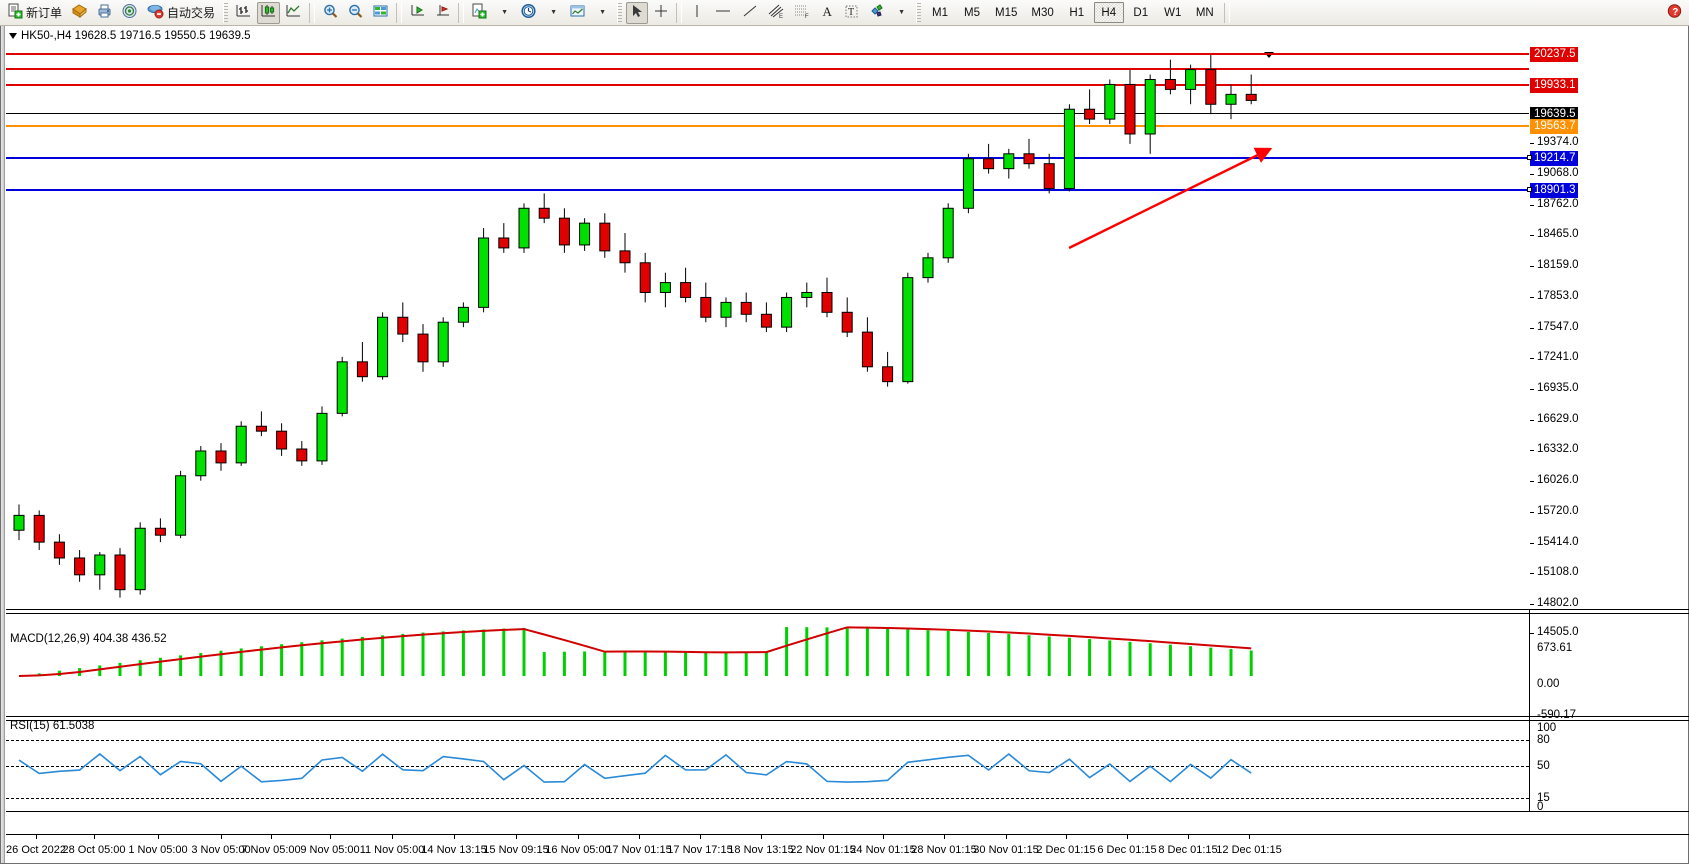 The width and height of the screenshot is (1689, 864). Describe the element at coordinates (13, 36) in the screenshot. I see `chart-menu-triangle-icon` at that location.